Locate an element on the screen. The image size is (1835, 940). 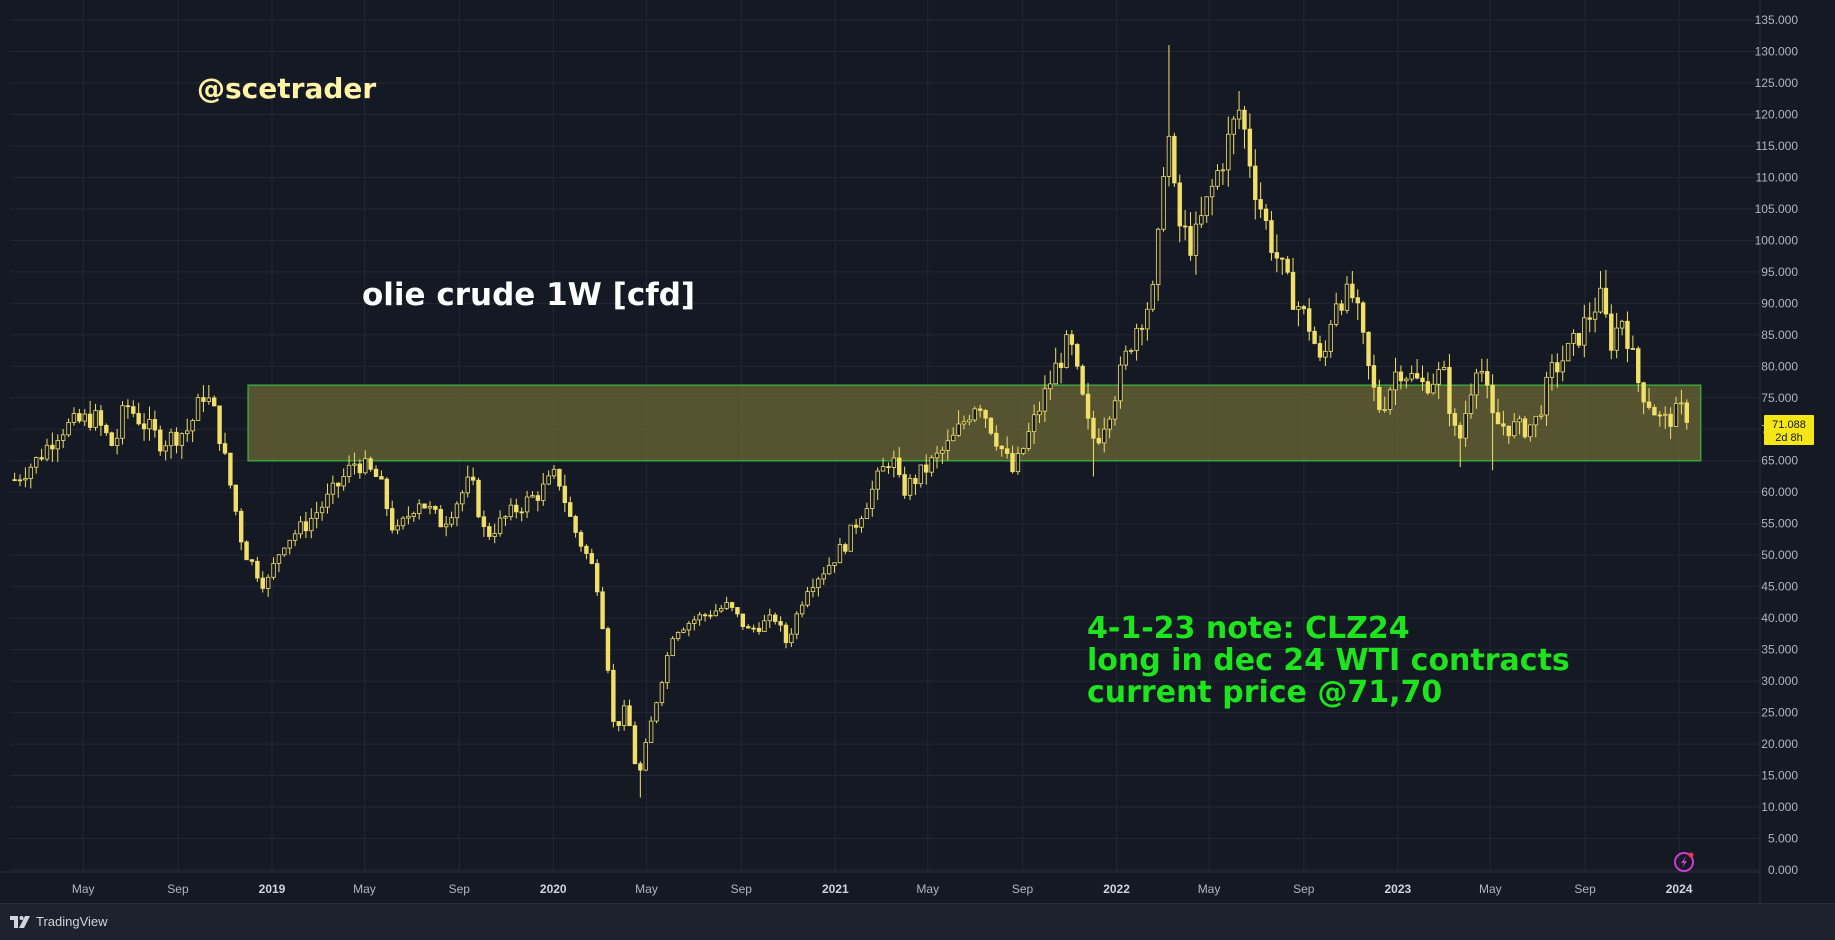
note-line-1: 4-1-23 note: CLZ24 is located at coordinates (1248, 628).